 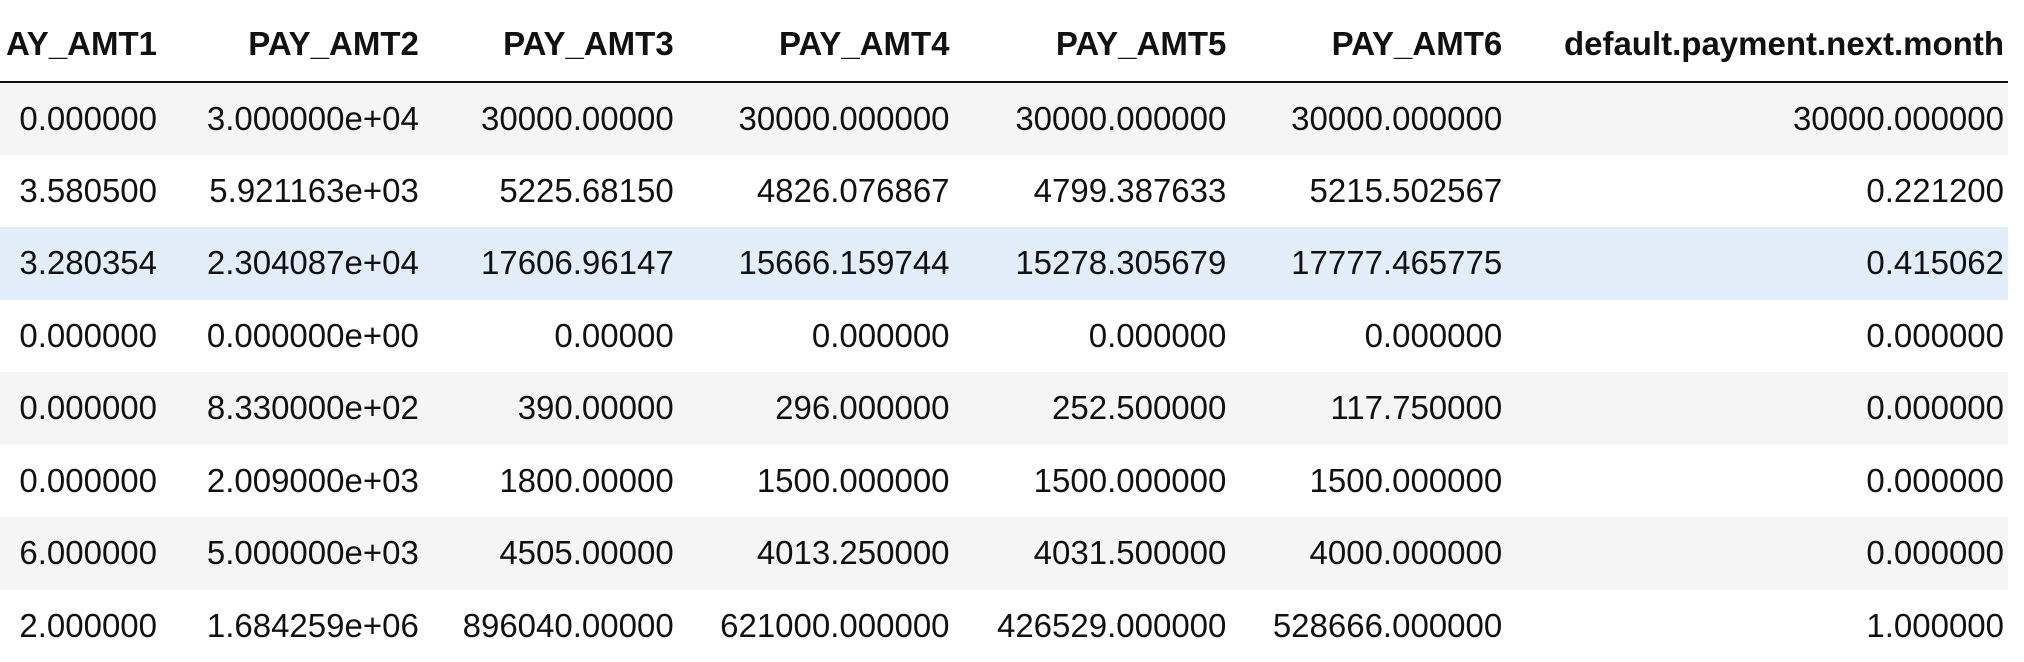 What do you see at coordinates (292, 118) in the screenshot?
I see `table-cell: 3.000000e+04` at bounding box center [292, 118].